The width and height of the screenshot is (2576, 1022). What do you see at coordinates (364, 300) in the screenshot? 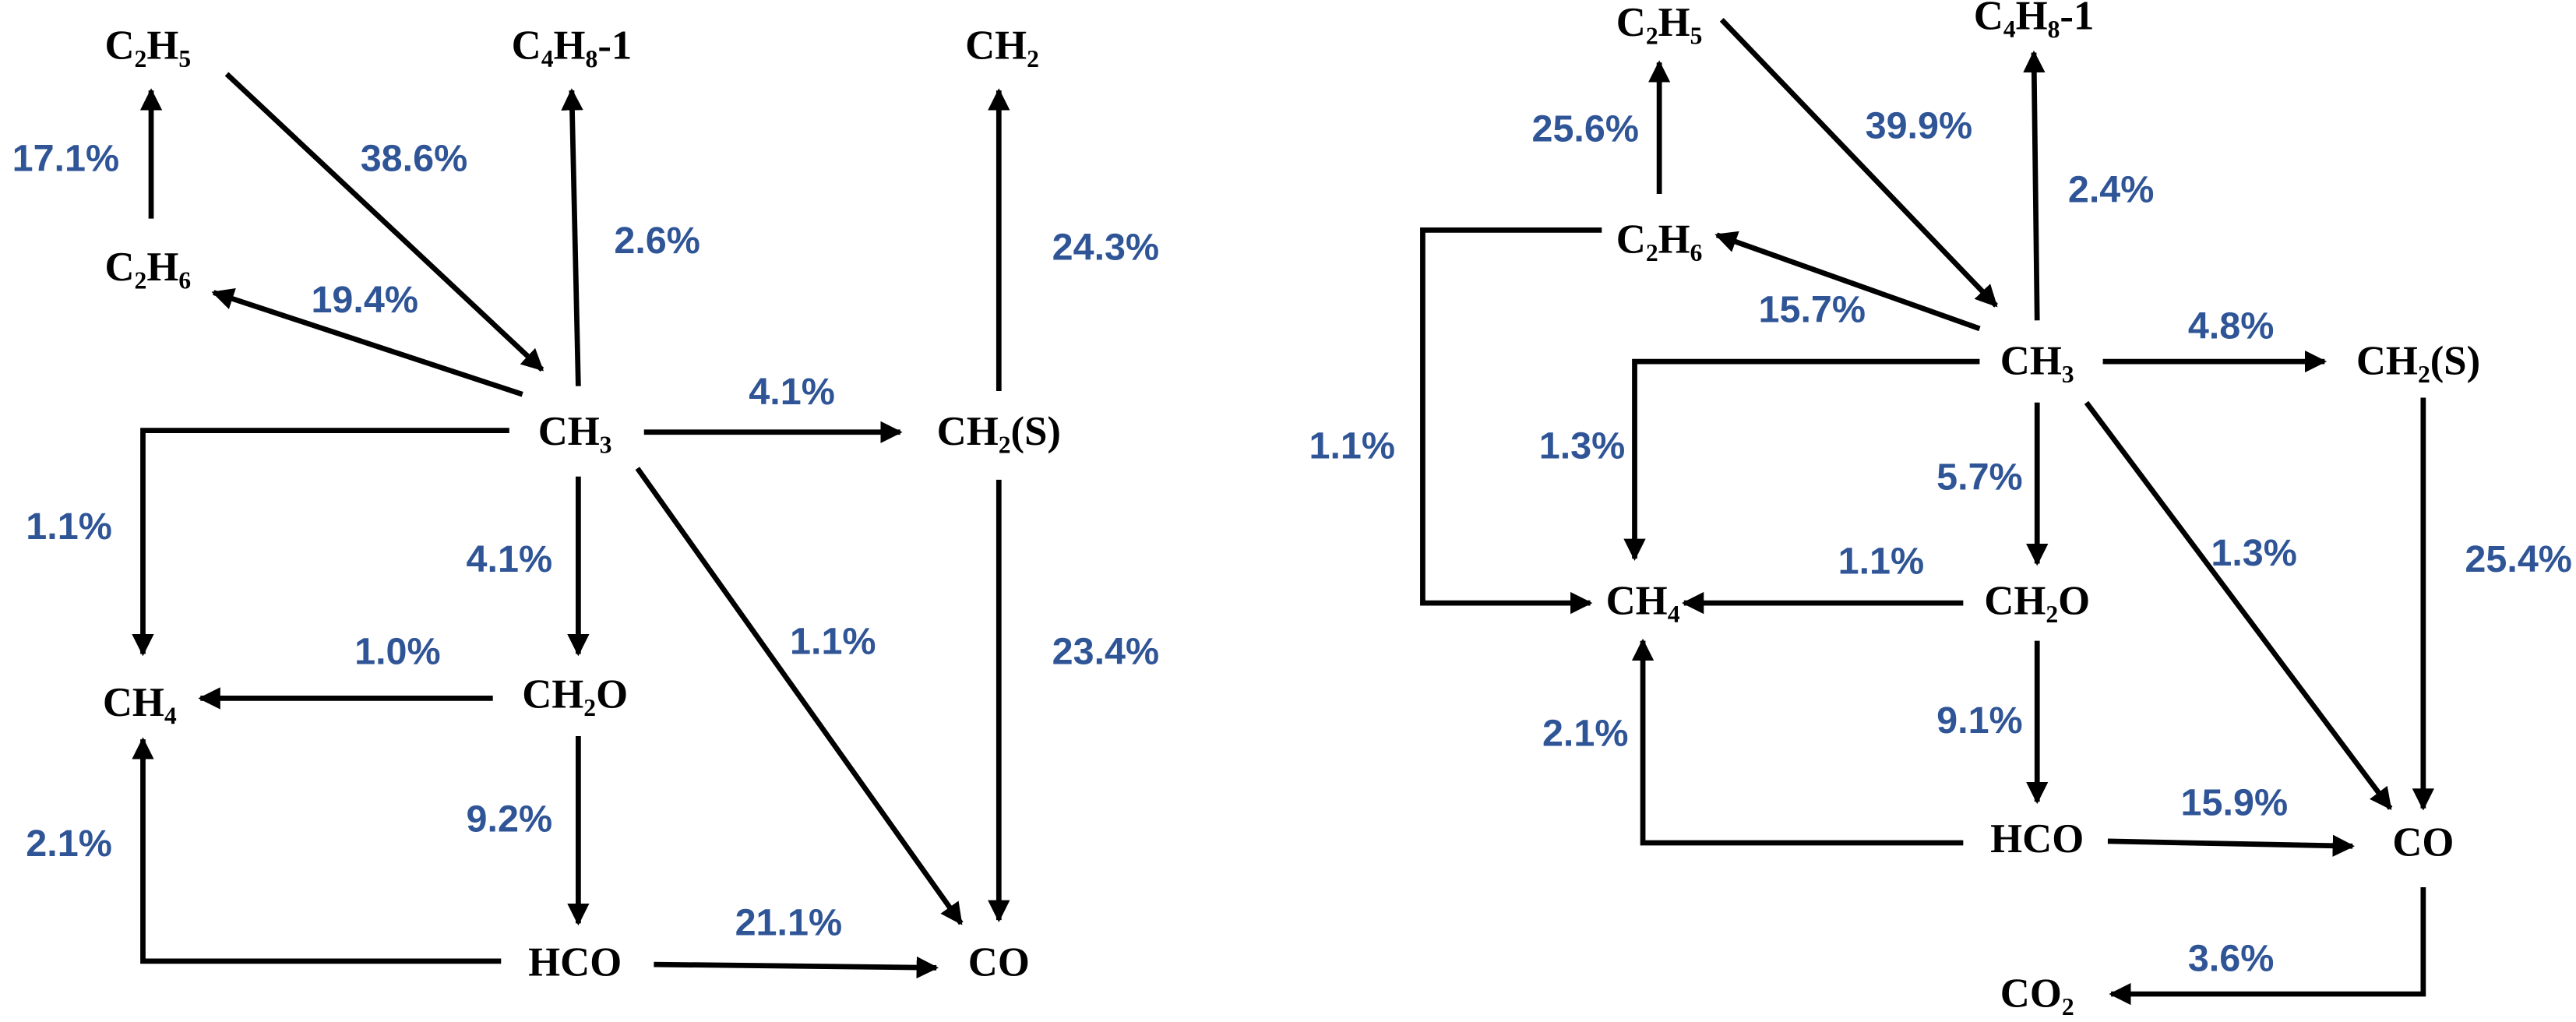
I see `edge-label: 19.4%` at bounding box center [364, 300].